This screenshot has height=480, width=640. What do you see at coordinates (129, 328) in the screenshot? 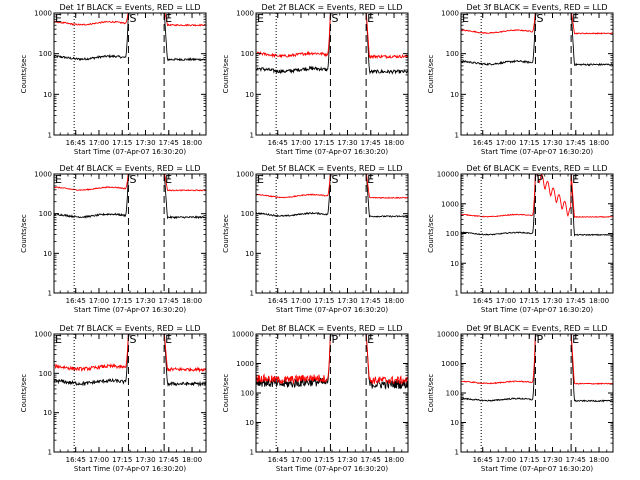
I see `chart-title: Det 7f BLACK = Events, RED = LLD` at bounding box center [129, 328].